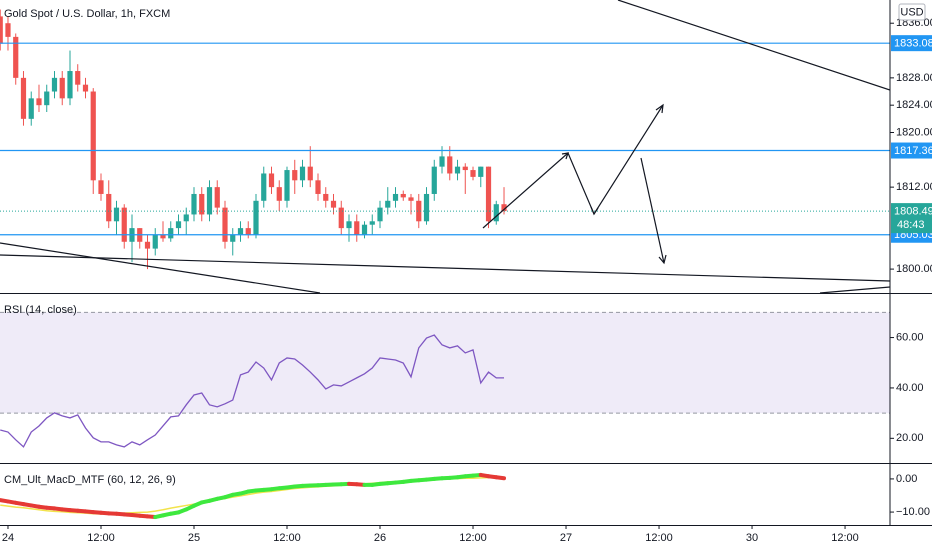 The image size is (932, 550). What do you see at coordinates (914, 105) in the screenshot?
I see `y-tick-label: 1824.00` at bounding box center [914, 105].